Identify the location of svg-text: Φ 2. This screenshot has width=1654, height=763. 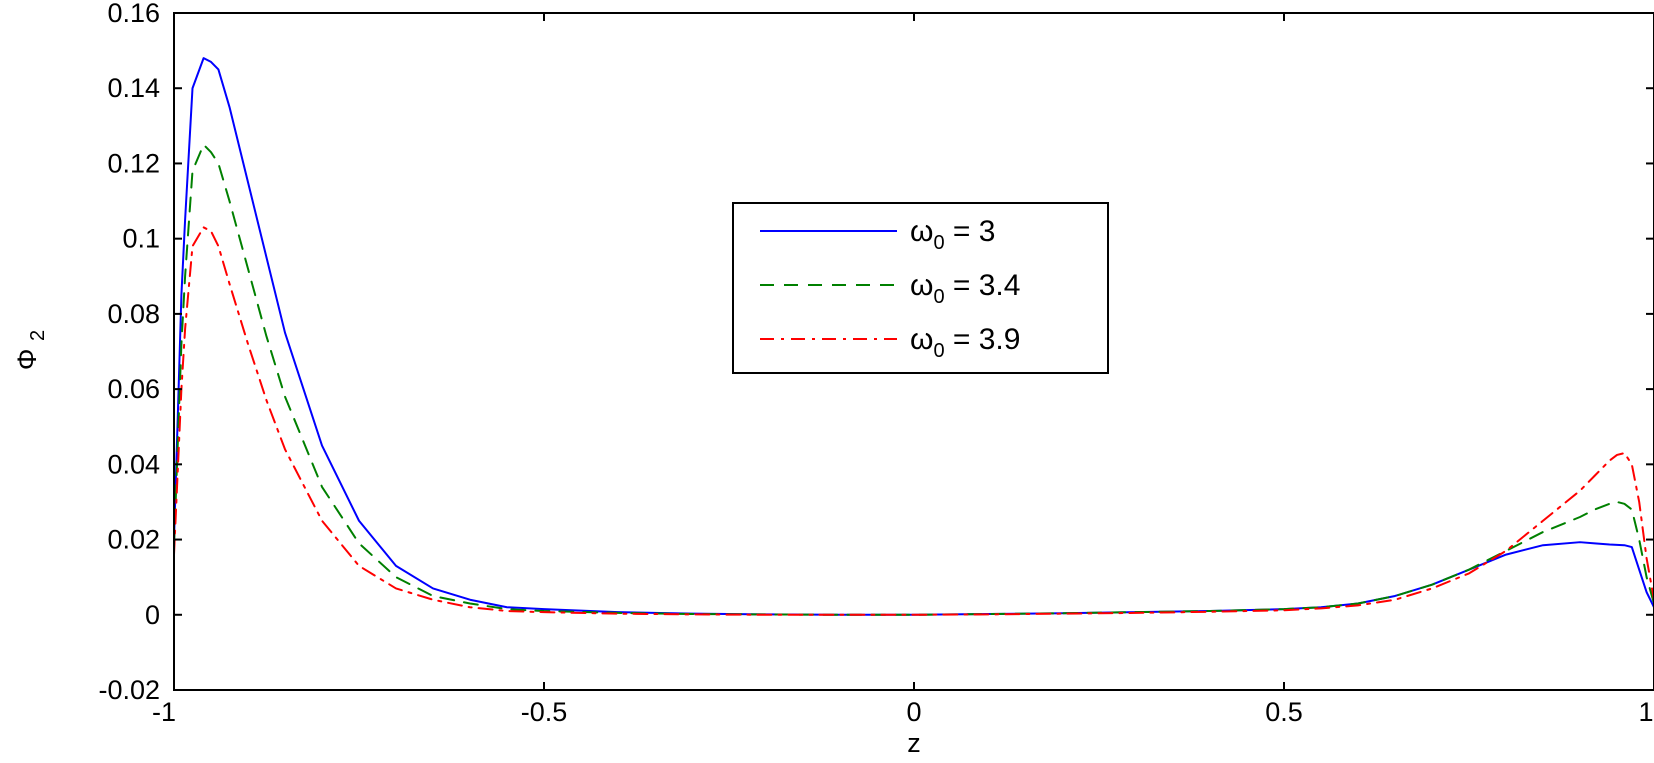
(30, 350).